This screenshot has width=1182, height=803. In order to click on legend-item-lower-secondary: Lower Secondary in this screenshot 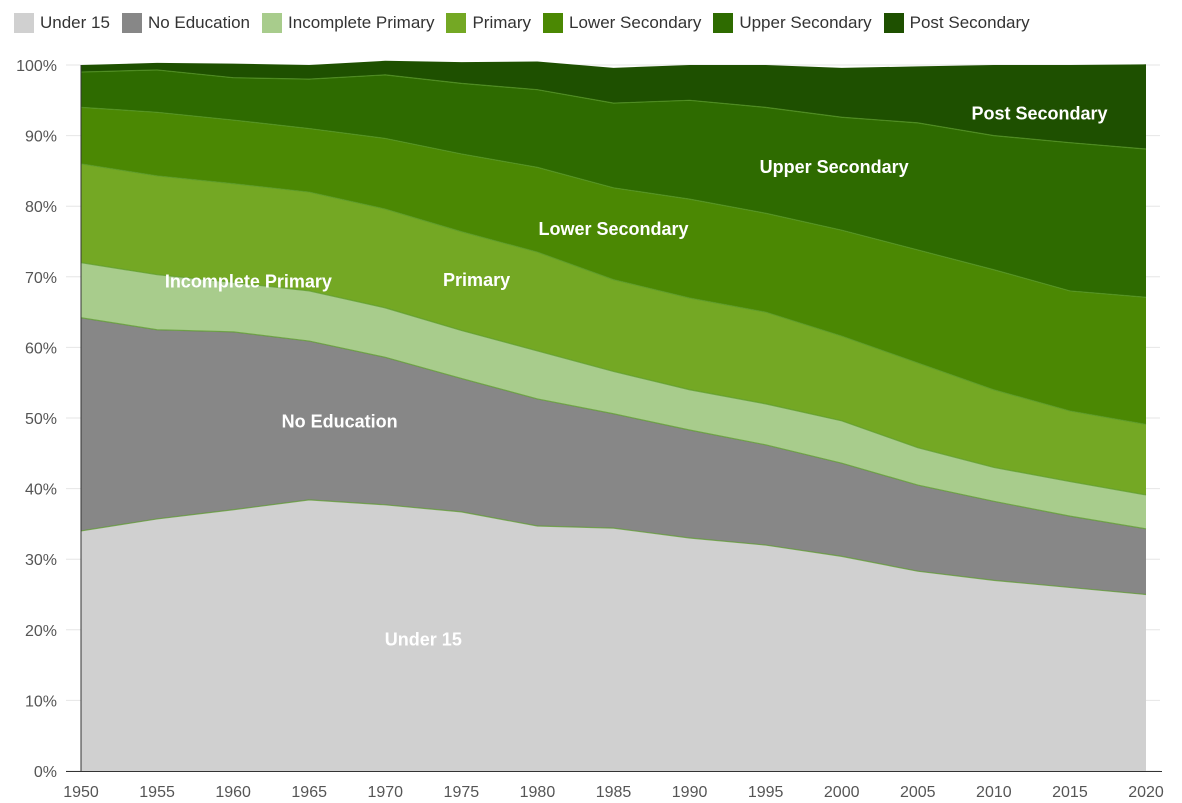, I will do `click(622, 23)`.